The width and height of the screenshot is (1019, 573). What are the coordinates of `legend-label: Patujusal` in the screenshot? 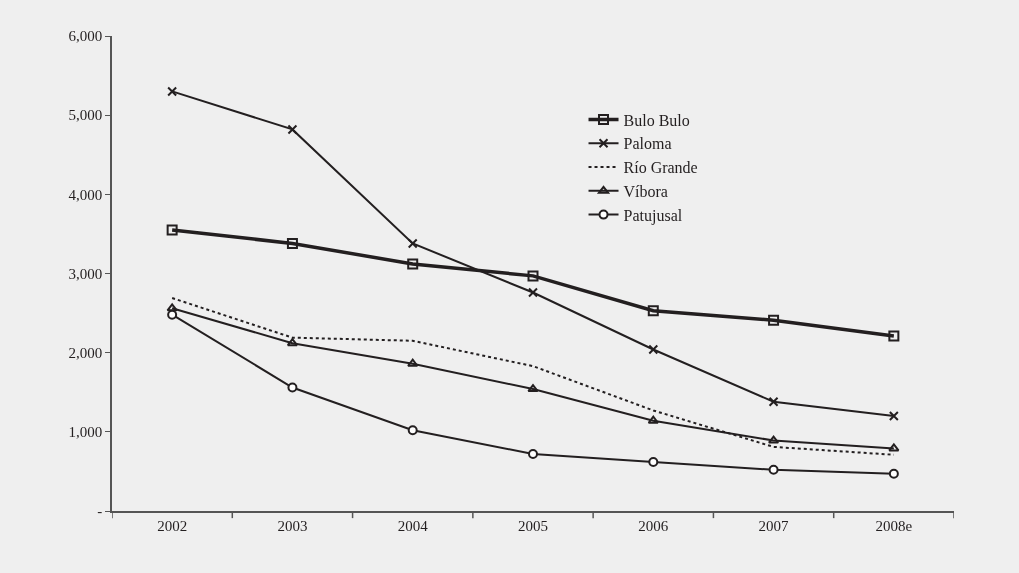 It's located at (653, 215).